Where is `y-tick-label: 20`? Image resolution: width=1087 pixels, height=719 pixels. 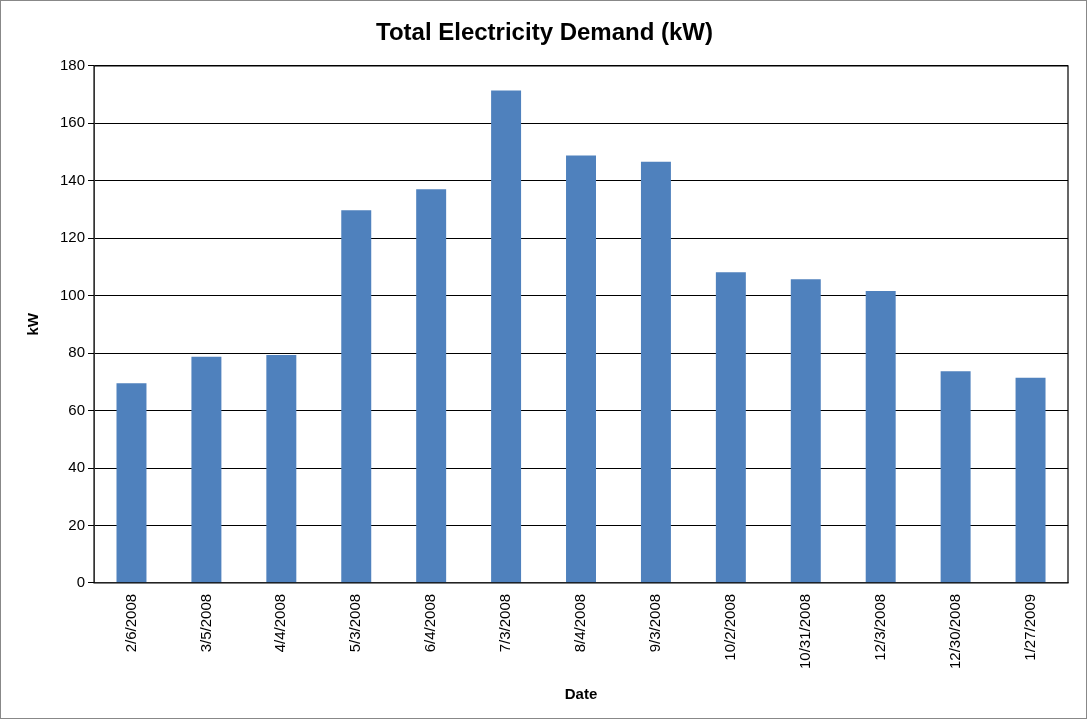
y-tick-label: 20 is located at coordinates (77, 524).